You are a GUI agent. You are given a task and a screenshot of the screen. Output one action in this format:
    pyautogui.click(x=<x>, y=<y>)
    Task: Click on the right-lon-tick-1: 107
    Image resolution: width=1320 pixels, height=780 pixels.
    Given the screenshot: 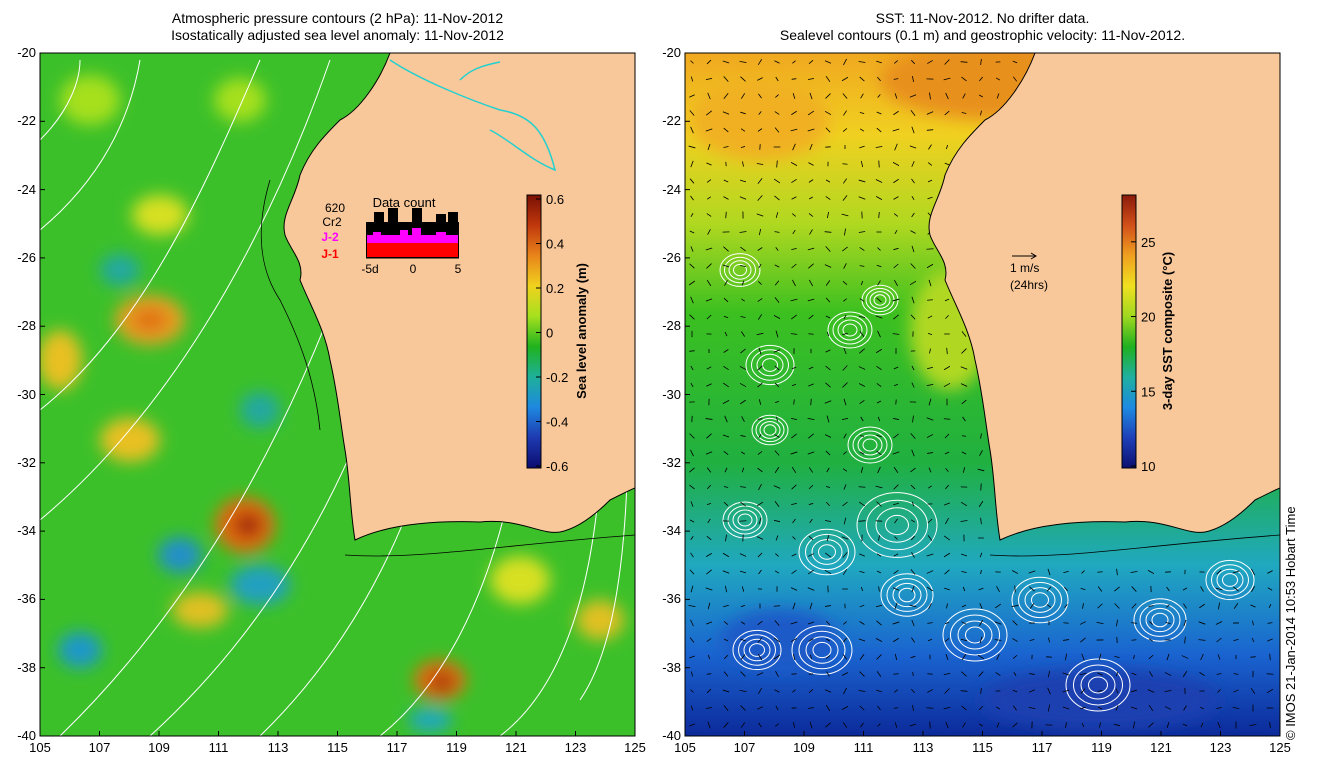 What is the action you would take?
    pyautogui.click(x=744, y=747)
    